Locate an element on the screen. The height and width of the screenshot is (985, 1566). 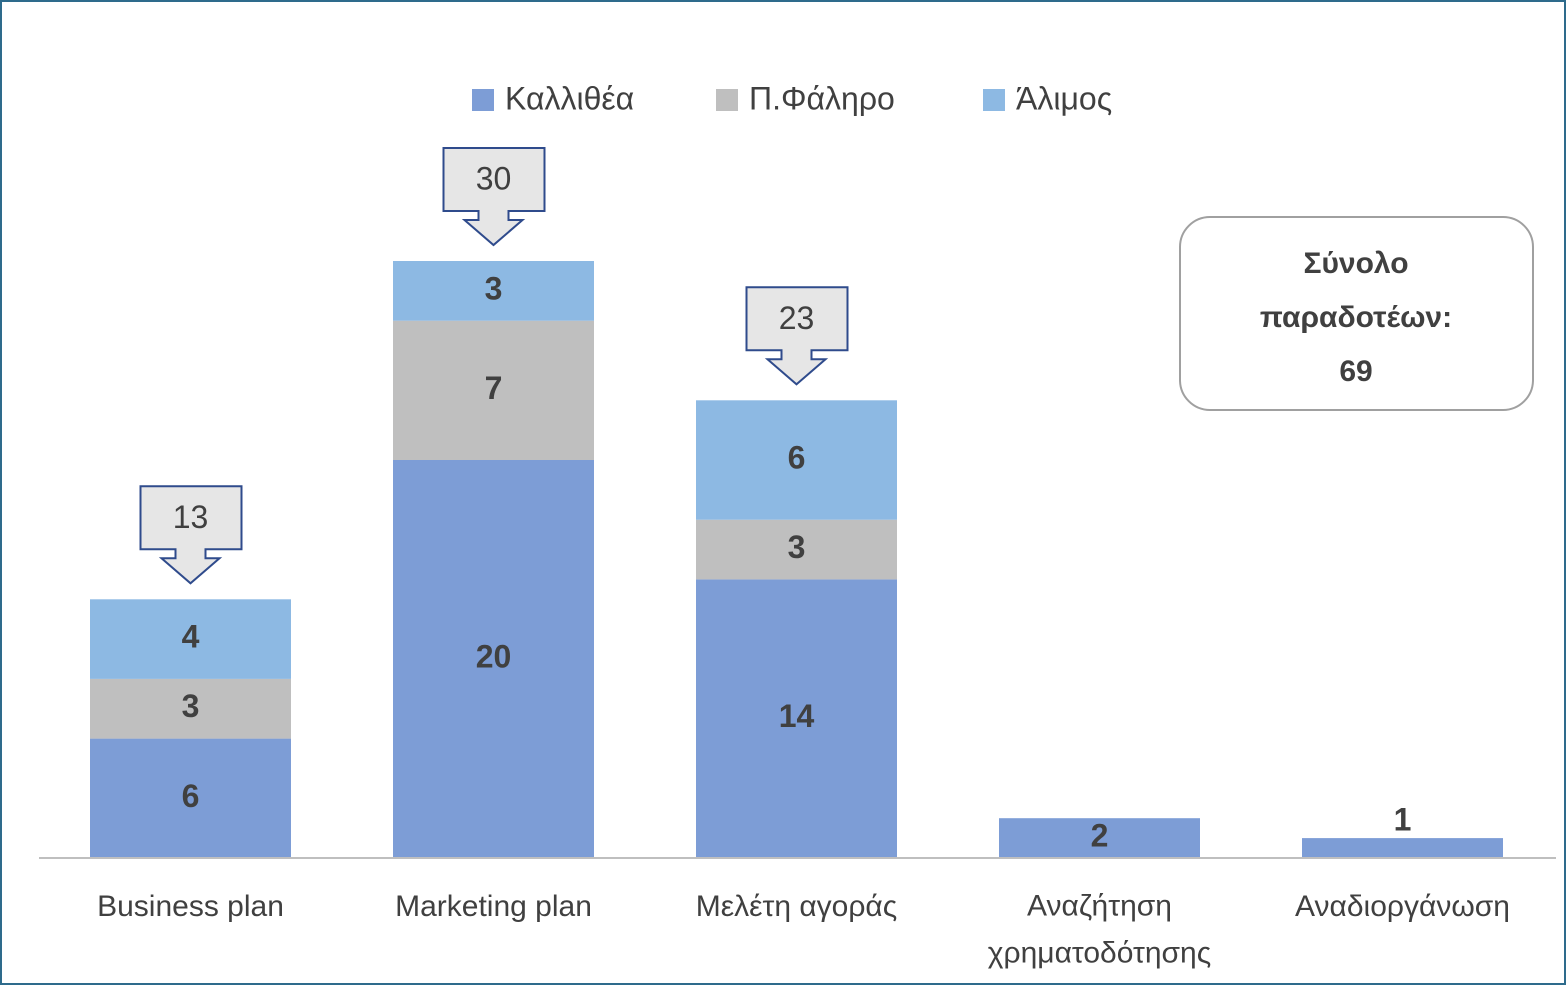
data-label: 1 is located at coordinates (1403, 820).